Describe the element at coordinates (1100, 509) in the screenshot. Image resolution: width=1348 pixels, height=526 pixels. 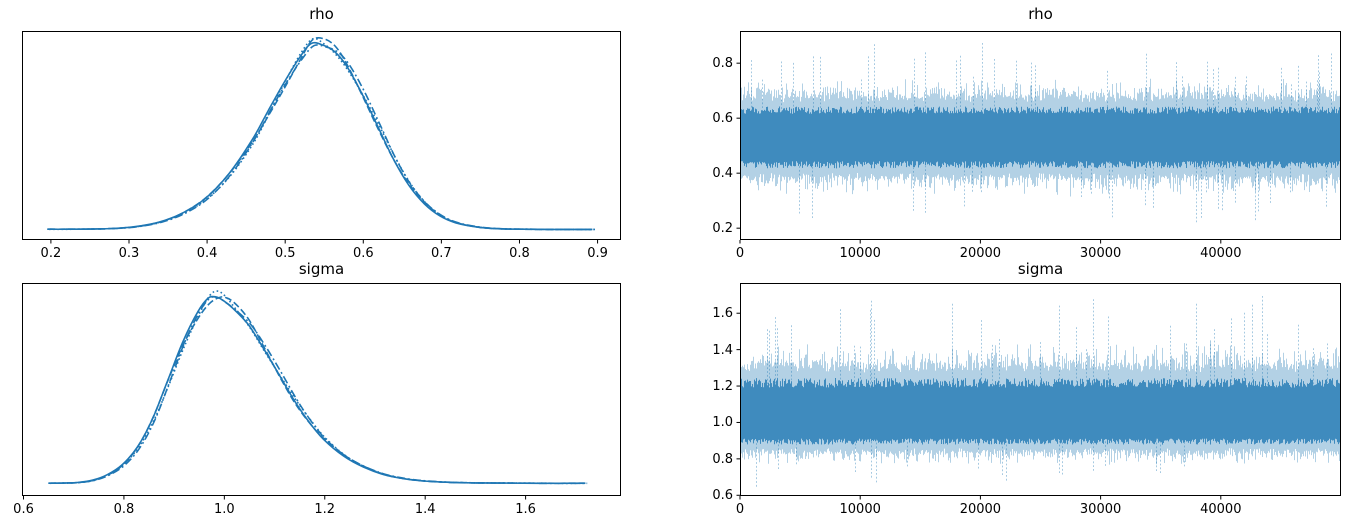
I see `sigma-trace-x-tick-label: 30000` at that location.